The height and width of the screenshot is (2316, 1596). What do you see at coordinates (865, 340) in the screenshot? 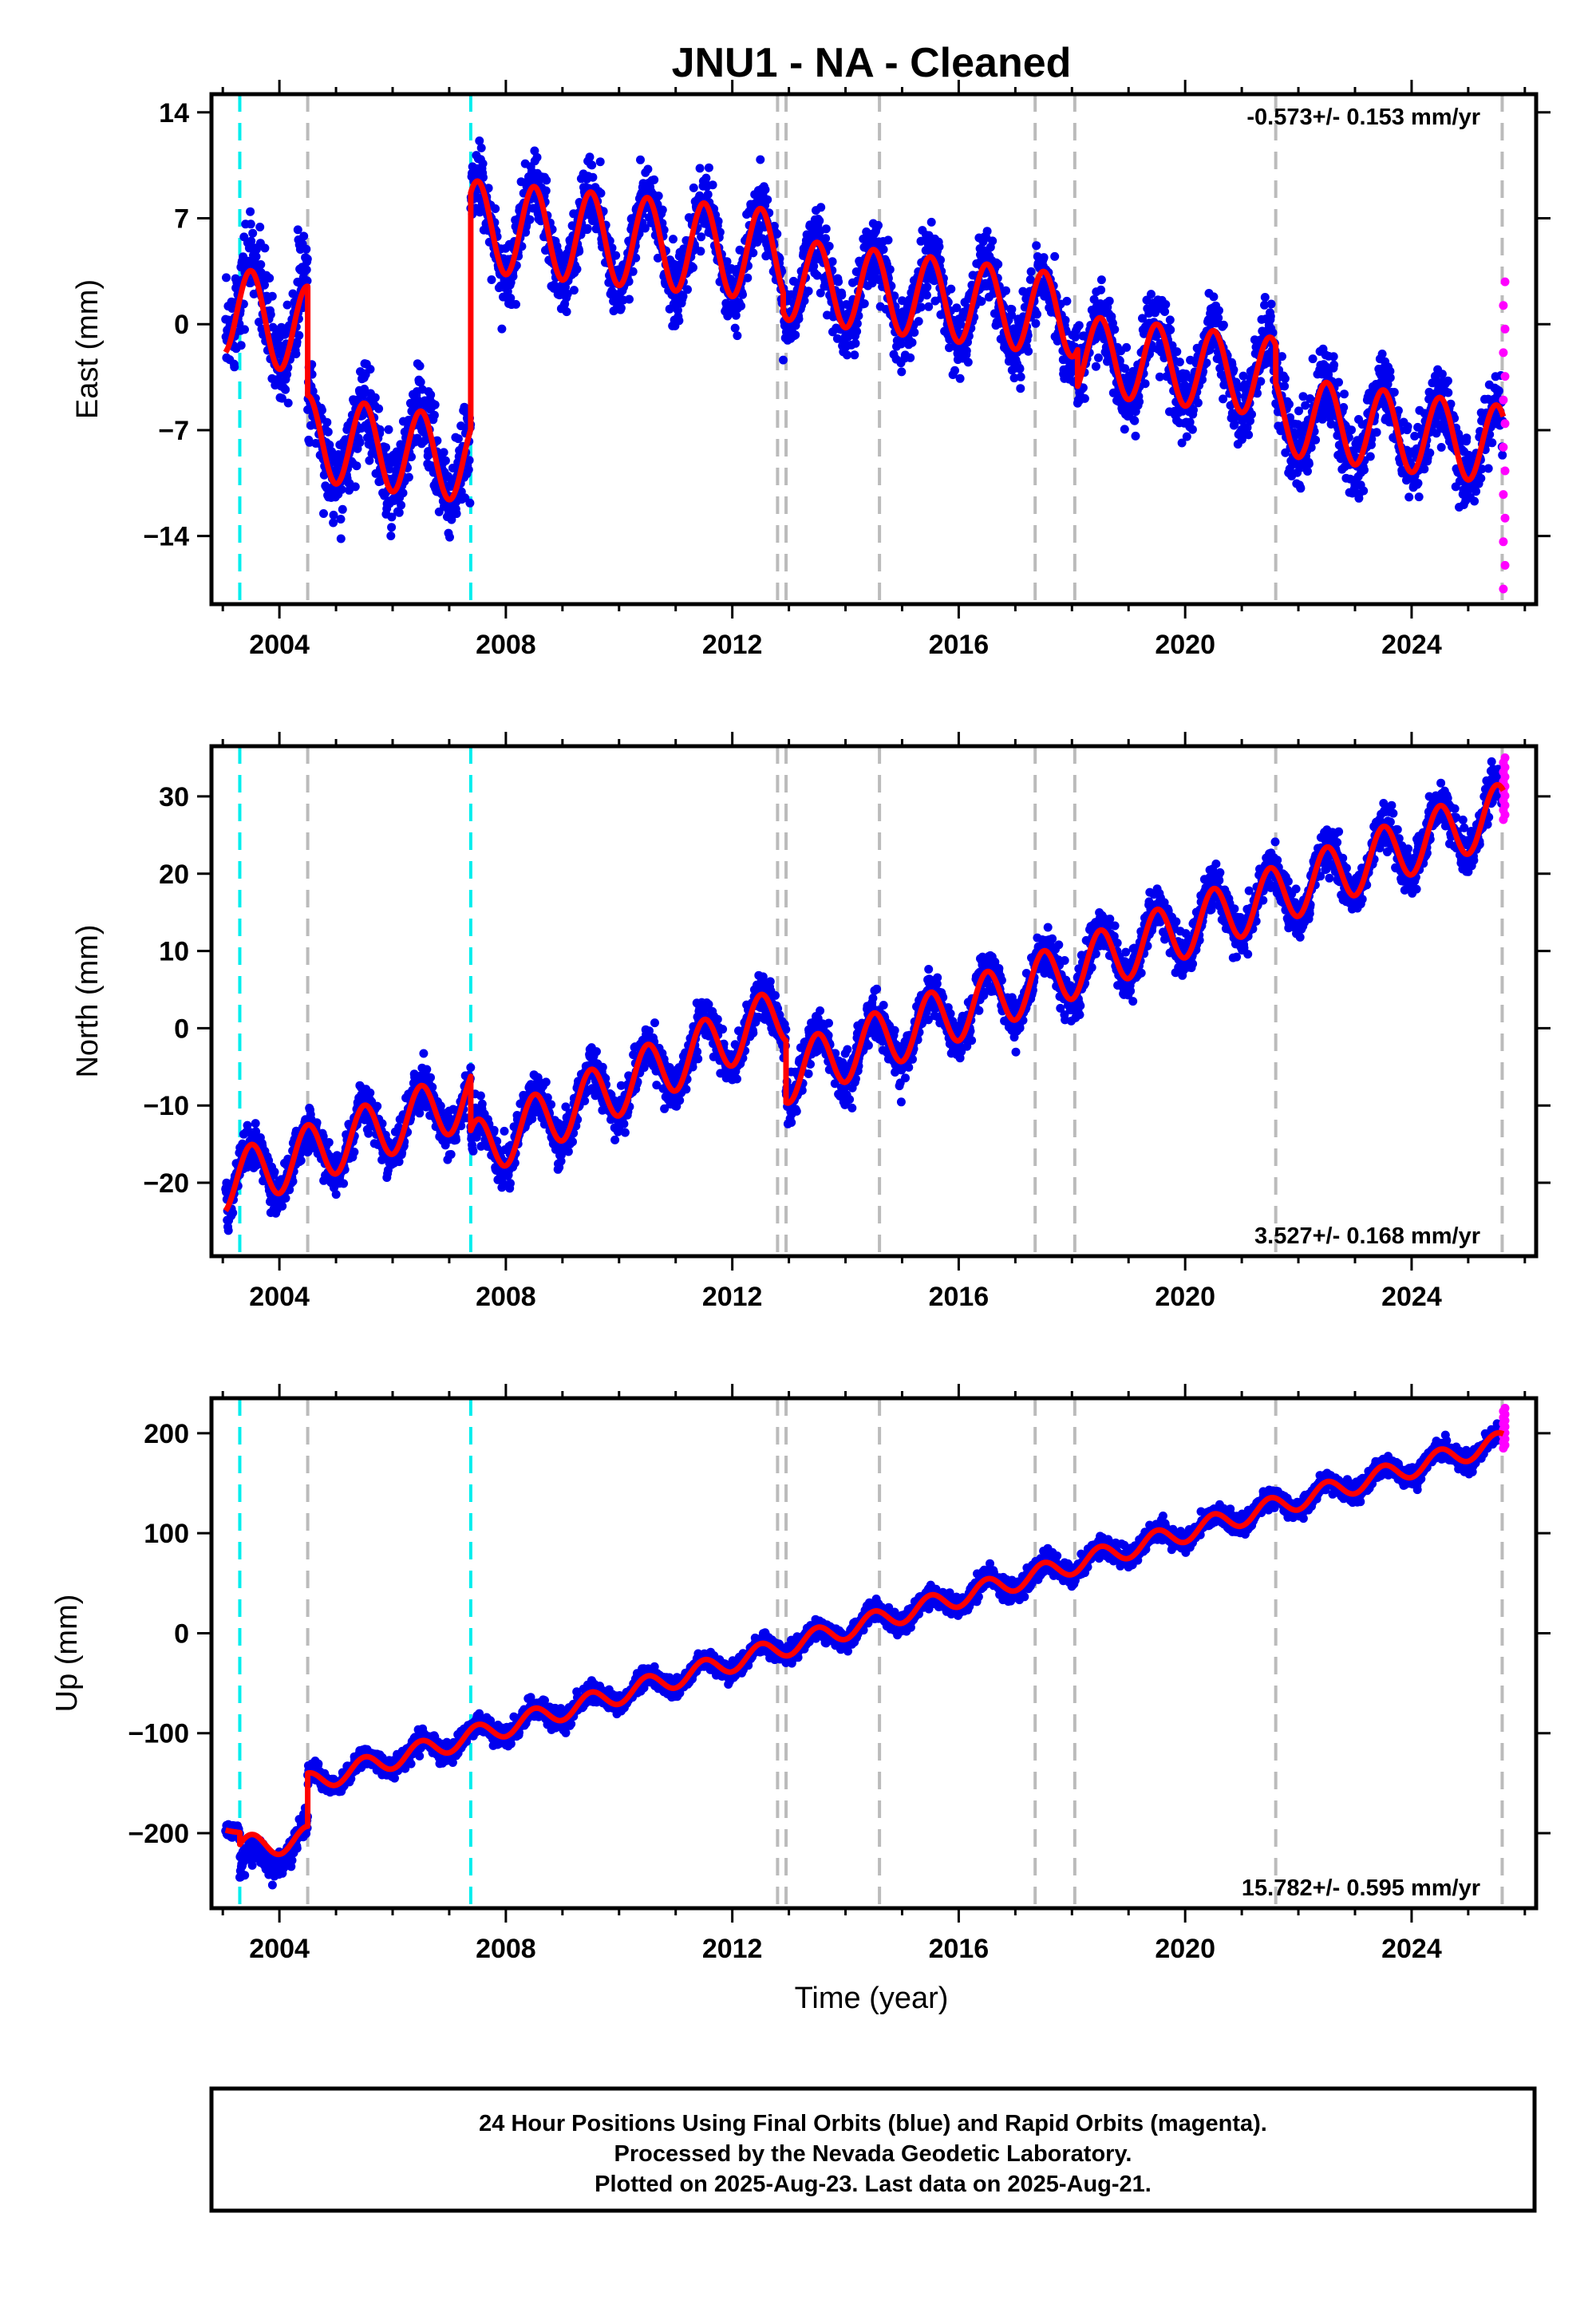
I see `model-fit-line` at bounding box center [865, 340].